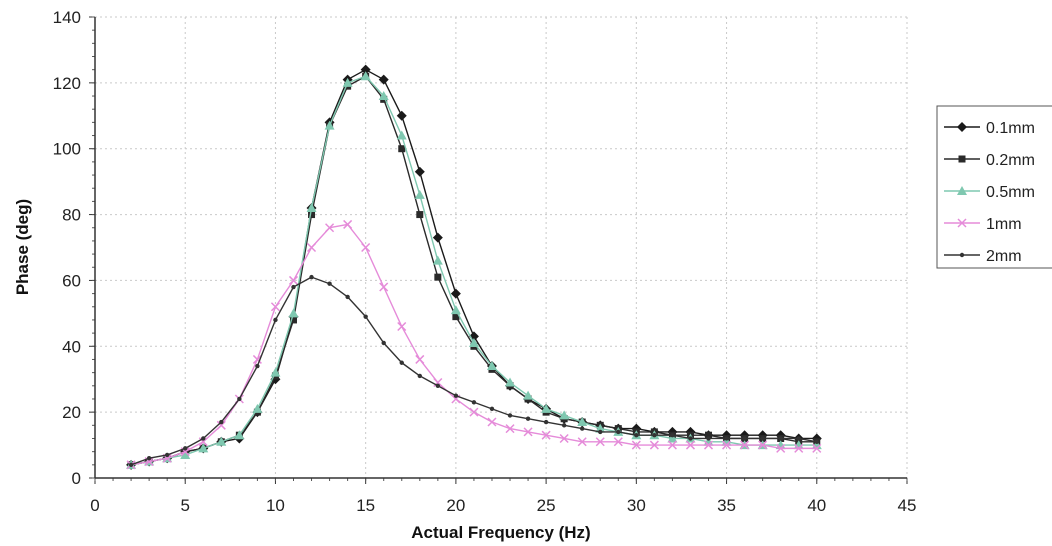 This screenshot has width=1052, height=546. I want to click on legend-label: 1mm, so click(1004, 224).